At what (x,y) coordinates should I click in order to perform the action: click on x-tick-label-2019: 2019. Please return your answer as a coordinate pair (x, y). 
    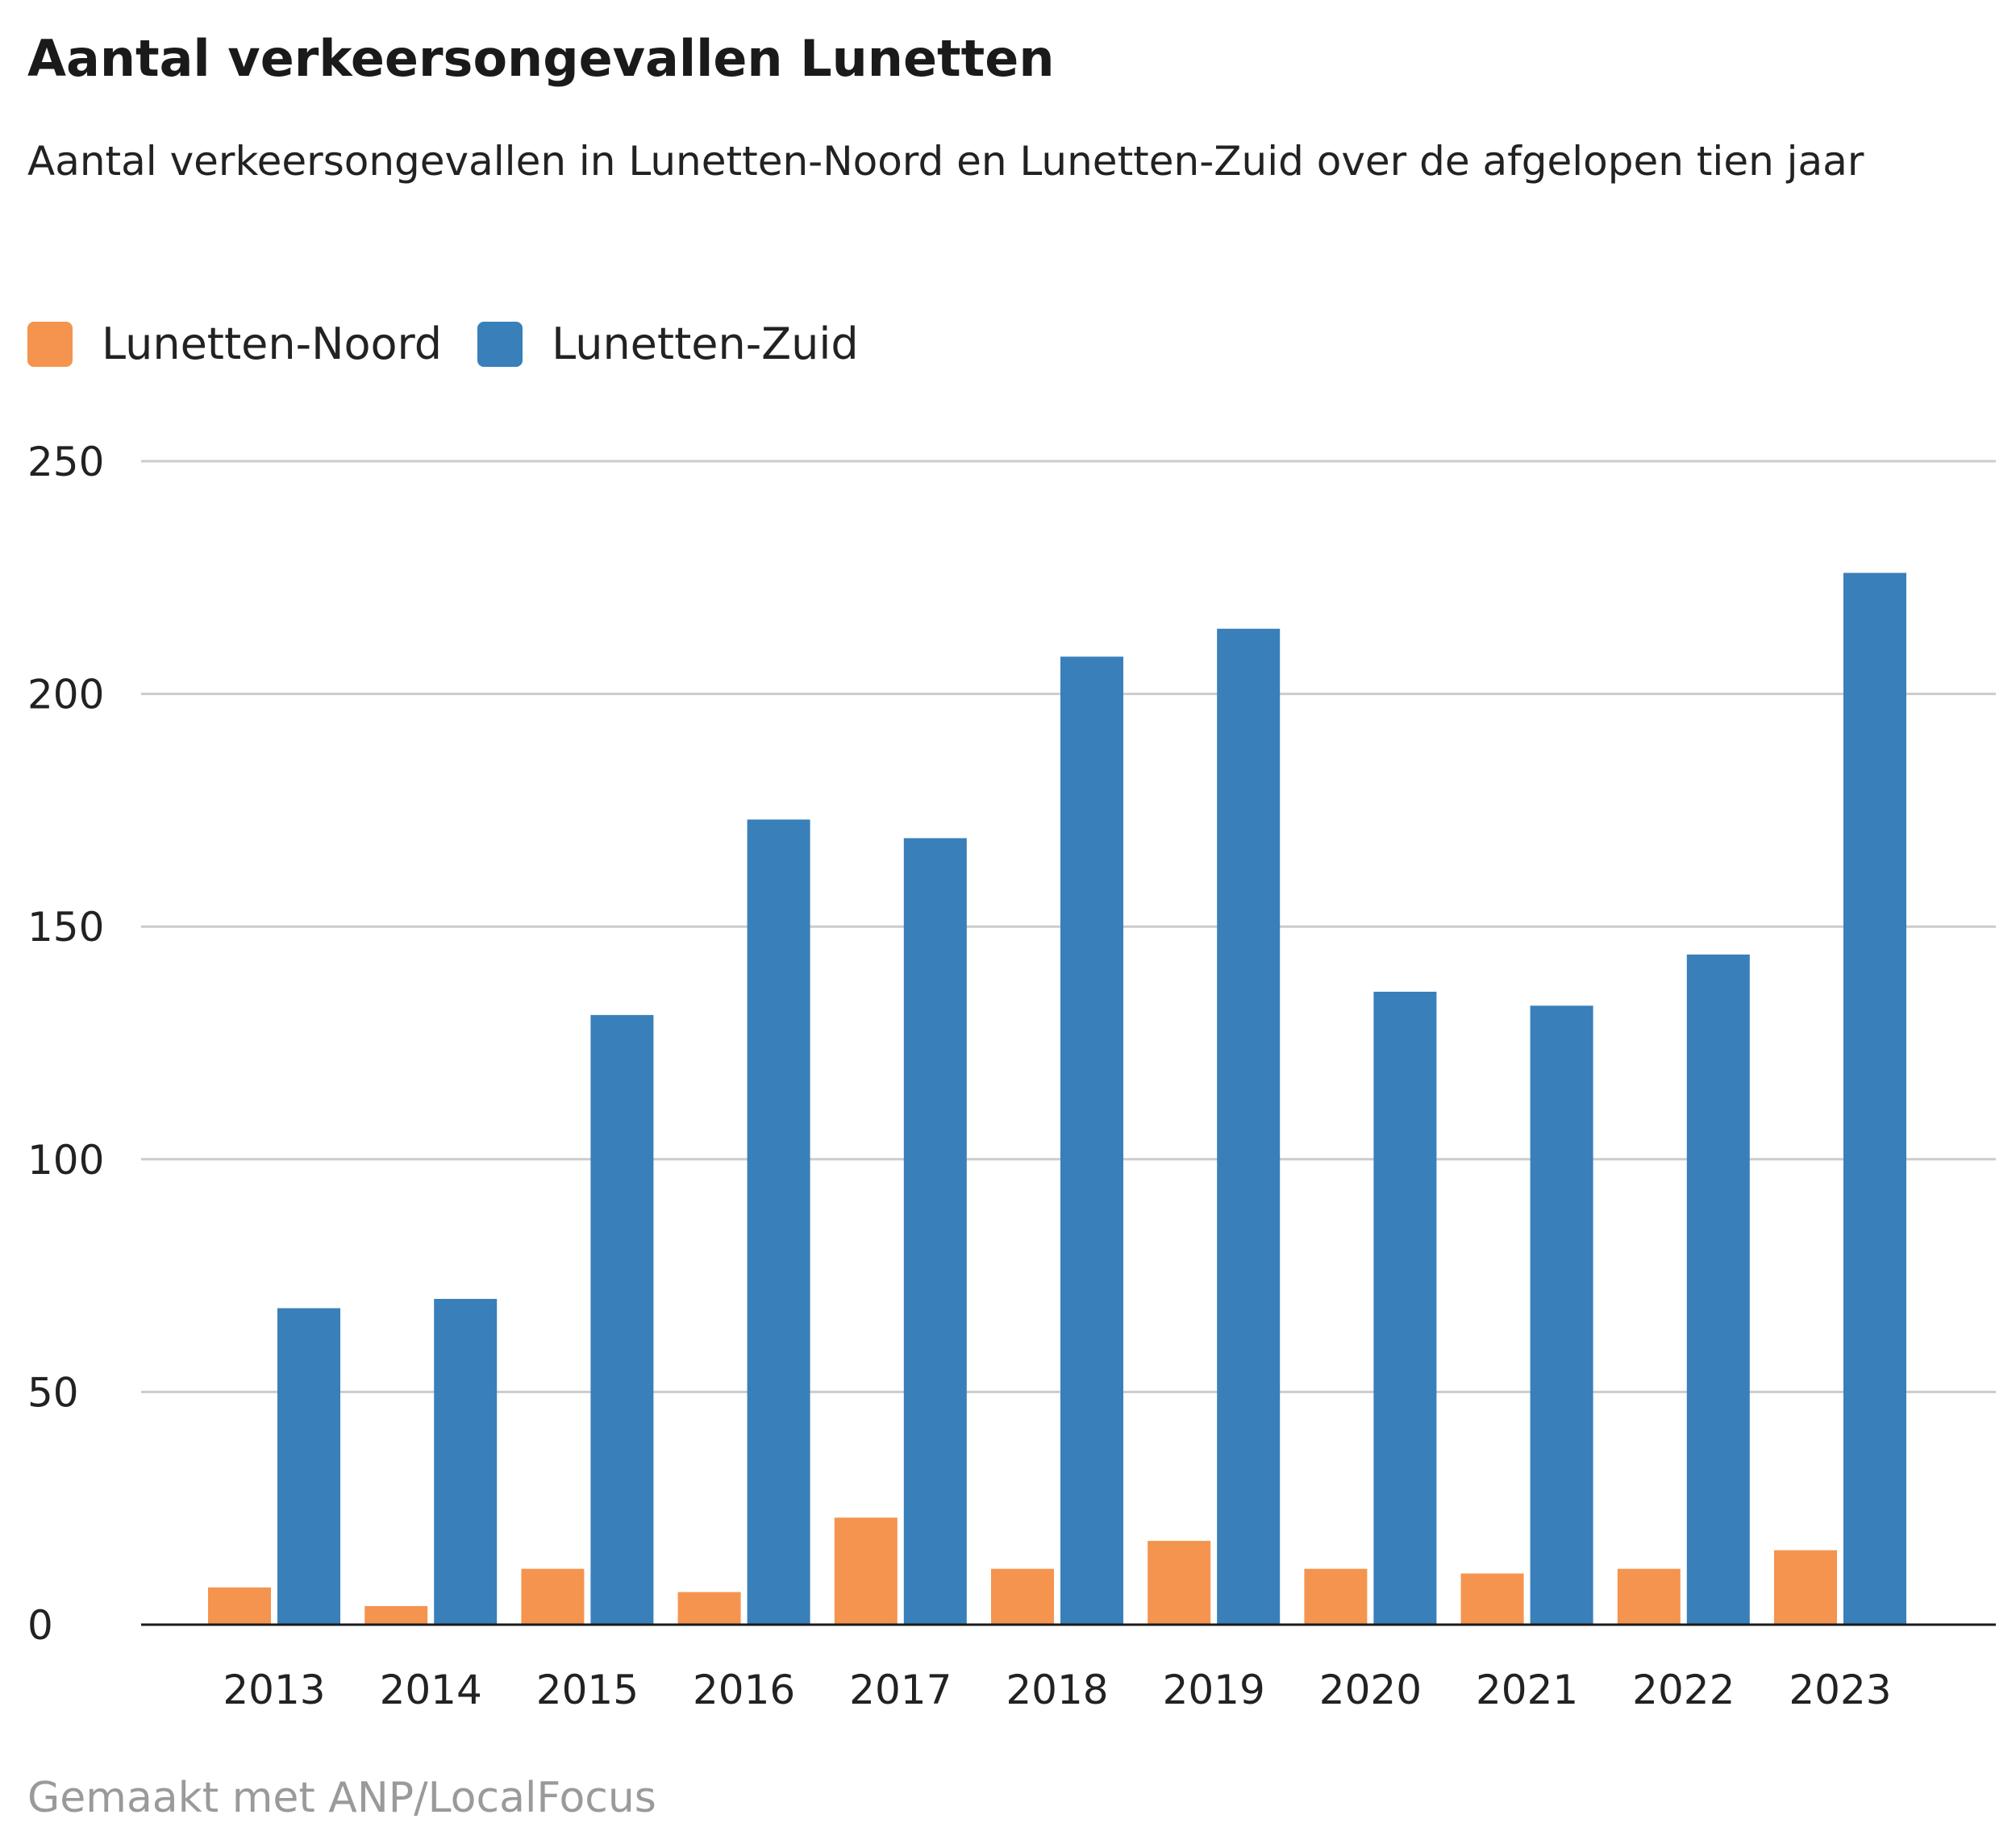
    Looking at the image, I should click on (1214, 1690).